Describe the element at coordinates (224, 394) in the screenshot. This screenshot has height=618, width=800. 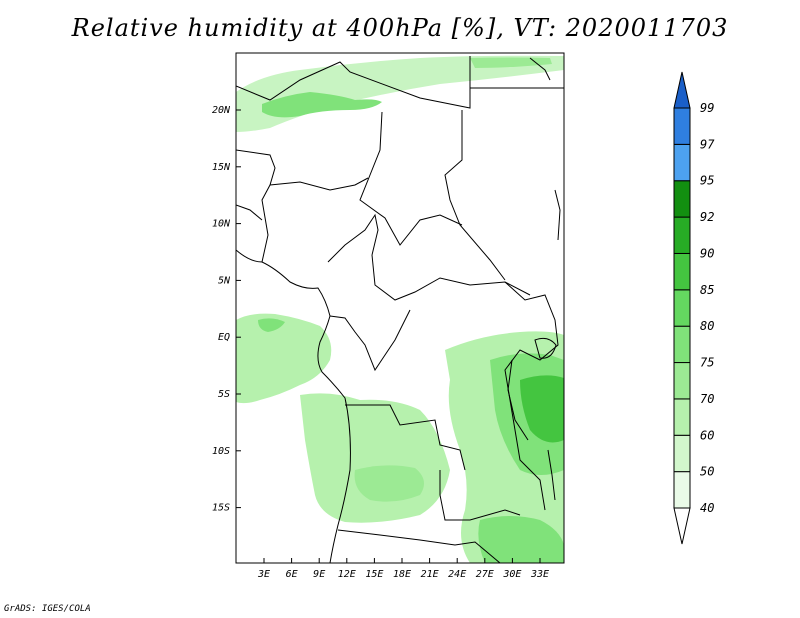
I see `lat-label: 5S` at that location.